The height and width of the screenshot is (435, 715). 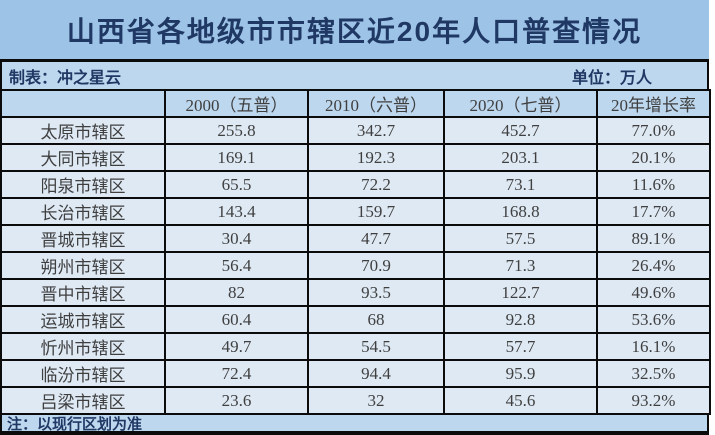 I want to click on table-row: 吕梁市辖区 23.6 32 45.6 93.2%, so click(x=355, y=400).